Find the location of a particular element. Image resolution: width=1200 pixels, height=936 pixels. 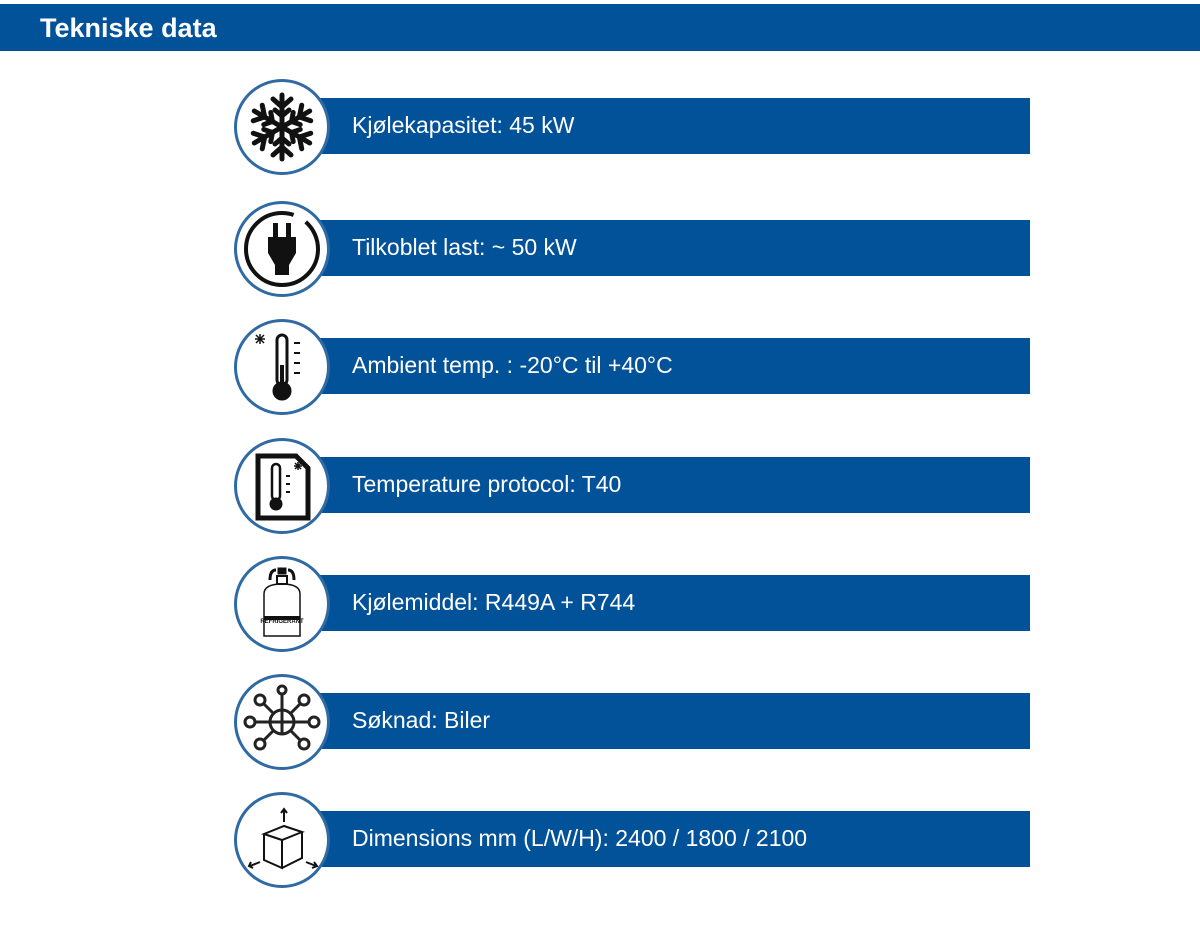

temperature-protocol-icon is located at coordinates (283, 487).